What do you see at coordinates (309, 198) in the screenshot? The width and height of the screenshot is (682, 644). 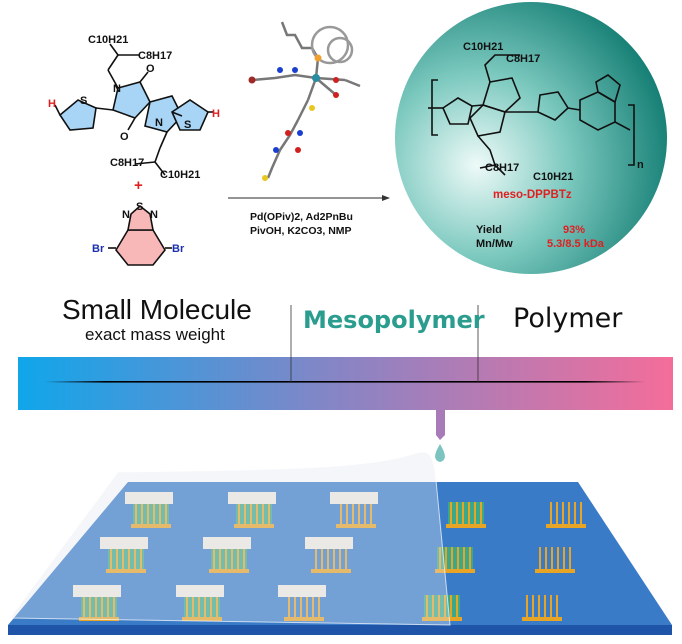 I see `reaction-arrow-icon` at bounding box center [309, 198].